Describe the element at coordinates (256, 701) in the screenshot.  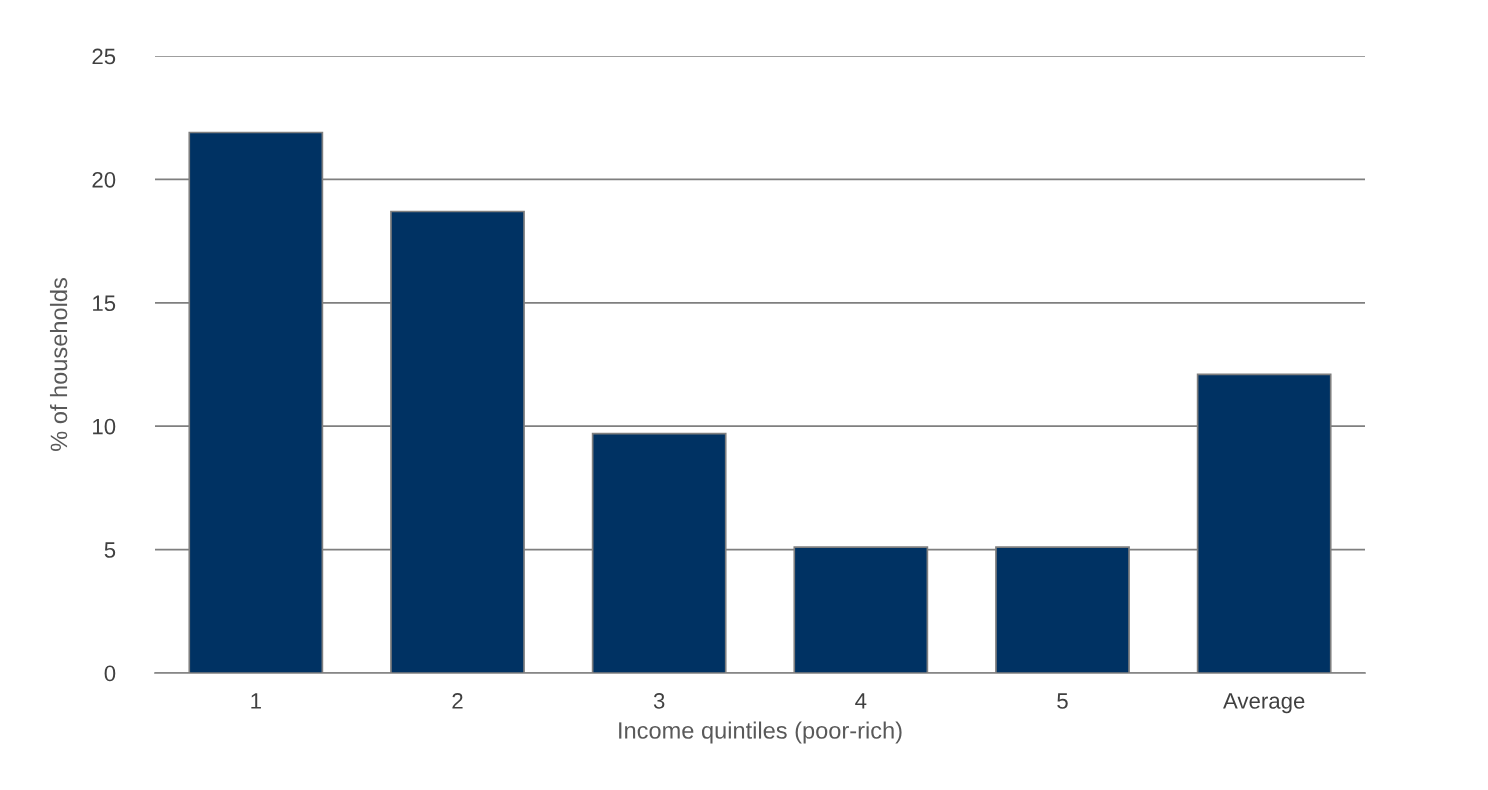
I see `x-tick-label: 1` at that location.